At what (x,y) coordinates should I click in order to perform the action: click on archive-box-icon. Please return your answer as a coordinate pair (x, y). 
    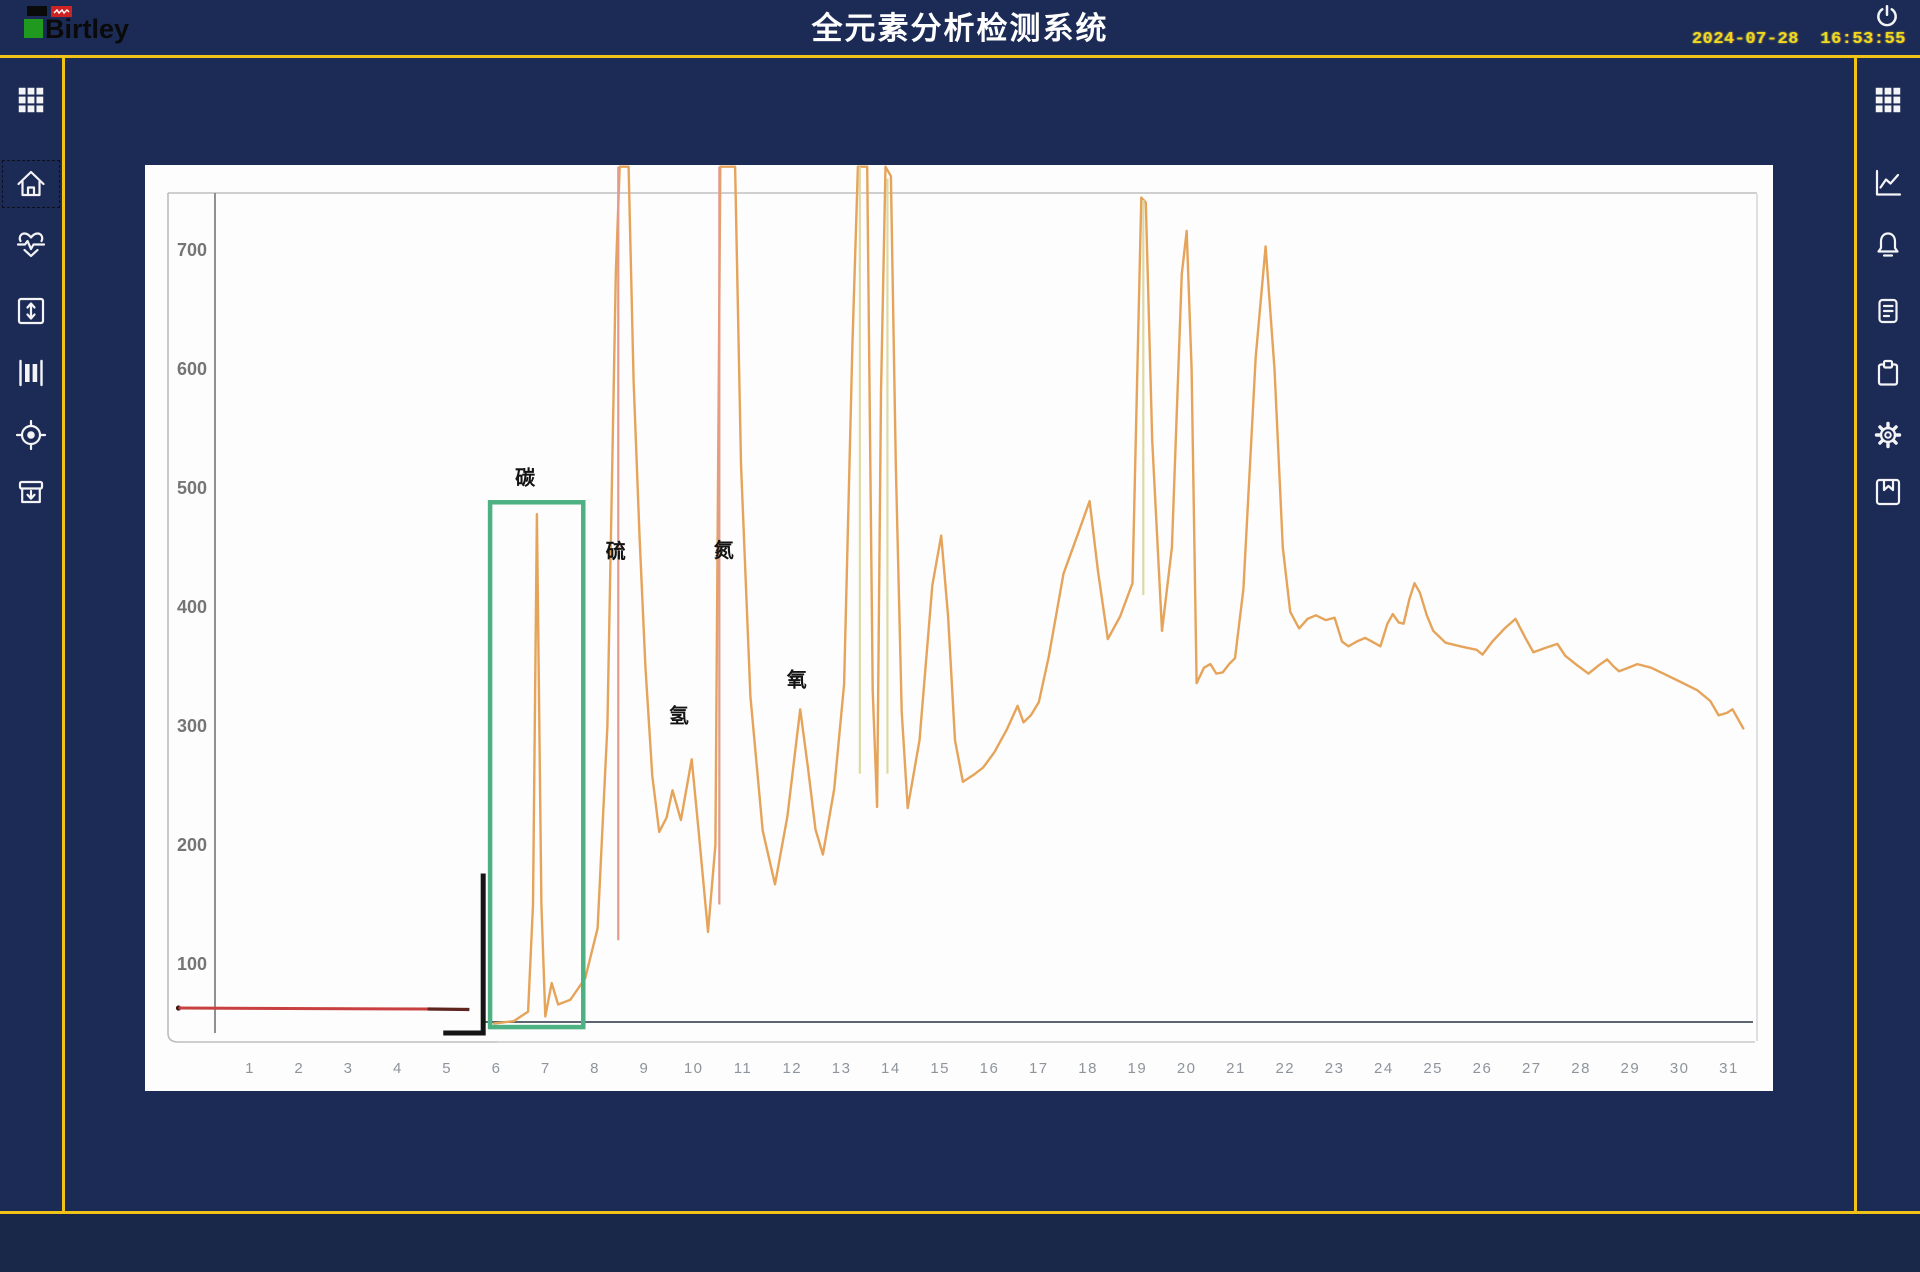
    Looking at the image, I should click on (31, 492).